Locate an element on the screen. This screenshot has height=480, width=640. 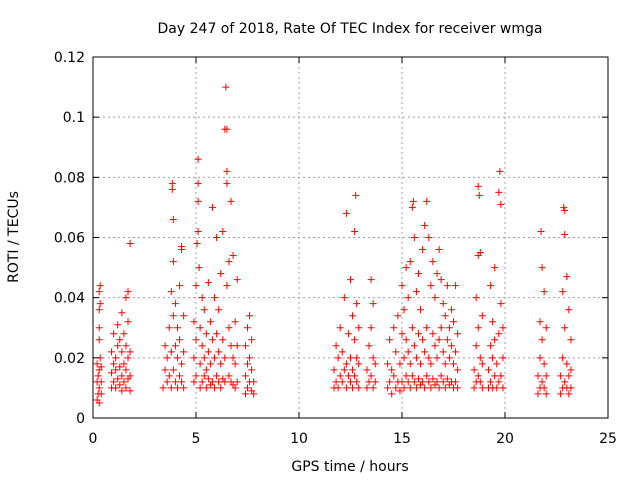
y-tick-label: 0.08 is located at coordinates (69, 178).